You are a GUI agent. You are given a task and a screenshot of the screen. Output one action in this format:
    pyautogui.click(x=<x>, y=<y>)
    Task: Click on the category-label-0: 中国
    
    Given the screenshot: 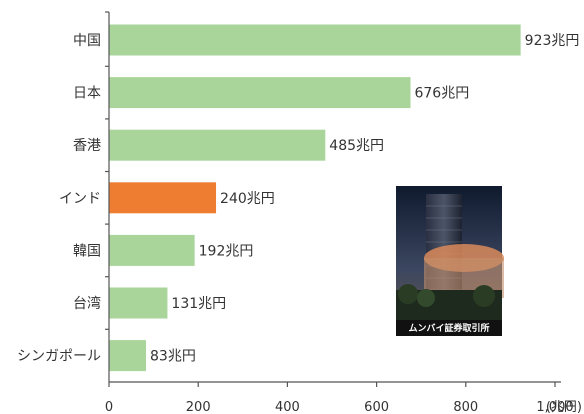 What is the action you would take?
    pyautogui.click(x=87, y=41)
    